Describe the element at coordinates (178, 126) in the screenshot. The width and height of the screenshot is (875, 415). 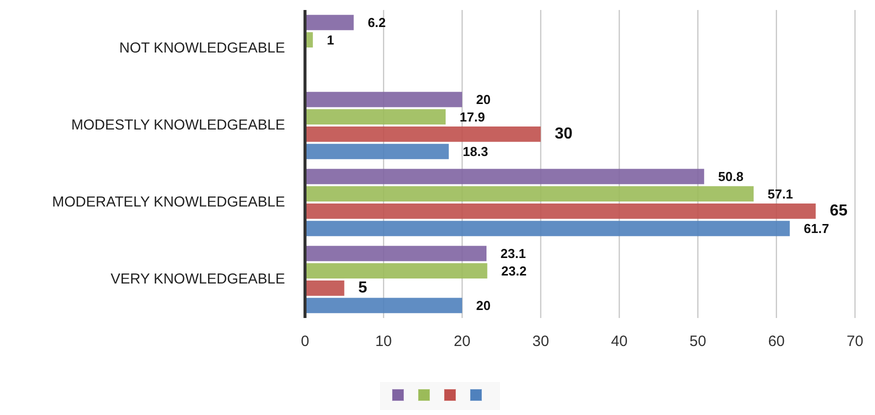
I see `y-tick-label: MODESTLY KNOWLEDGEABLE` at that location.